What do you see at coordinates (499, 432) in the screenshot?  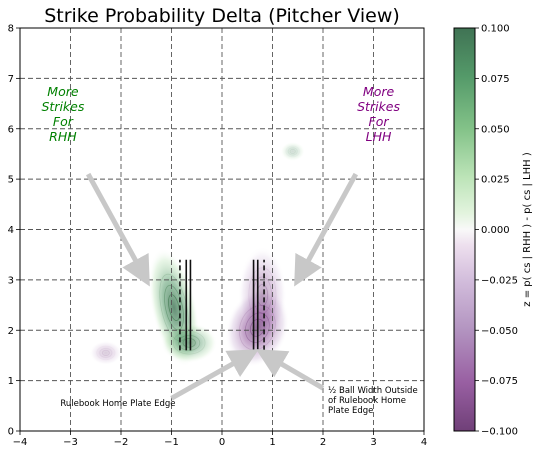 I see `colorbar-tick-label: −0.100` at bounding box center [499, 432].